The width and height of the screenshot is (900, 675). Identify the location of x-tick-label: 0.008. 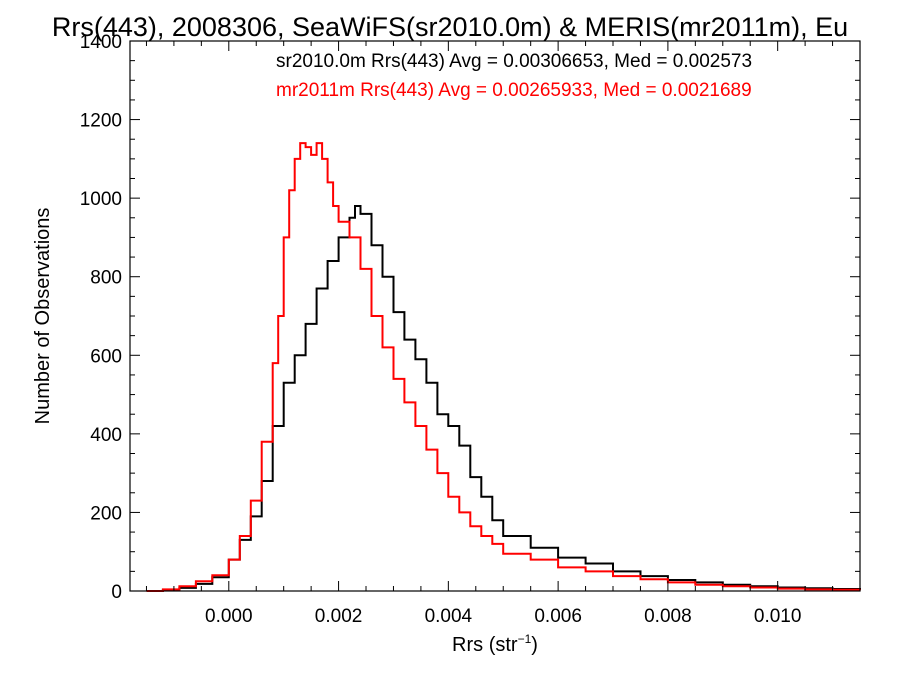
(668, 616).